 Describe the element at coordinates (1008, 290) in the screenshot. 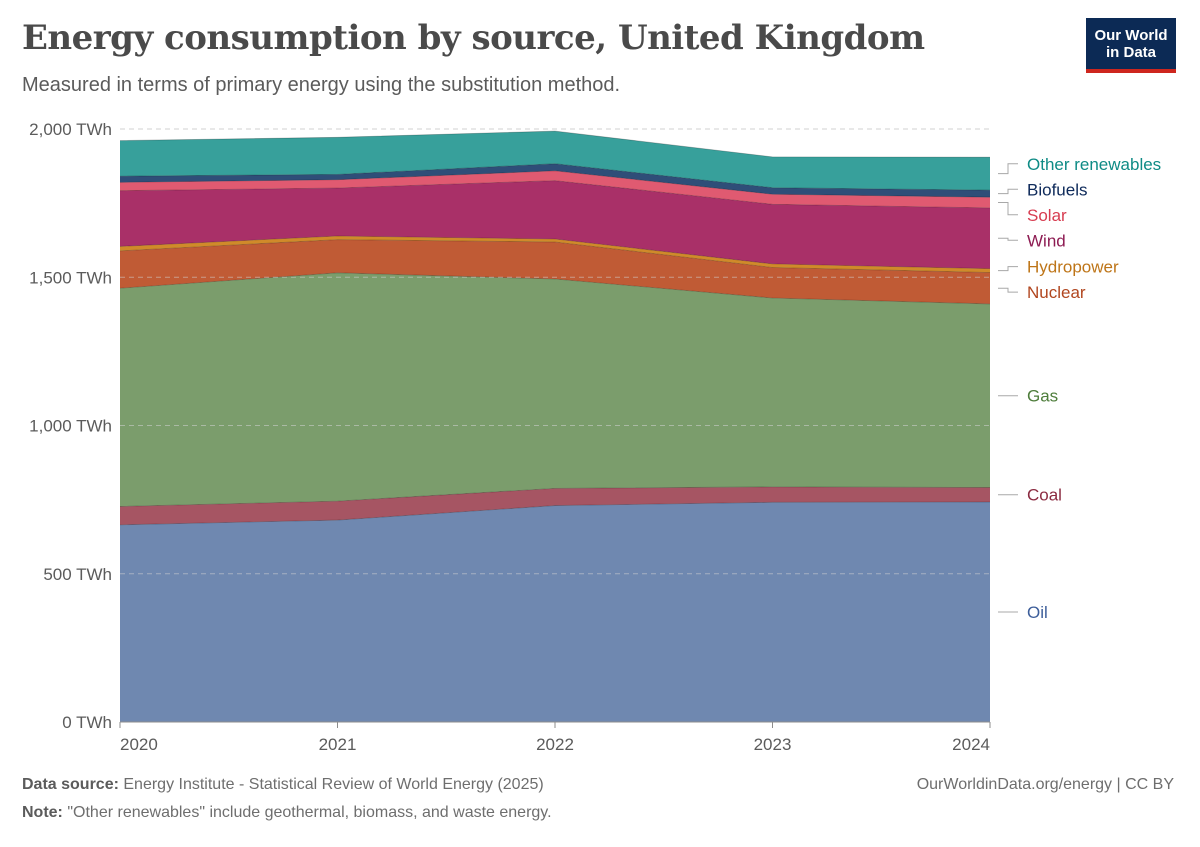

I see `legend-connector-nuclear` at that location.